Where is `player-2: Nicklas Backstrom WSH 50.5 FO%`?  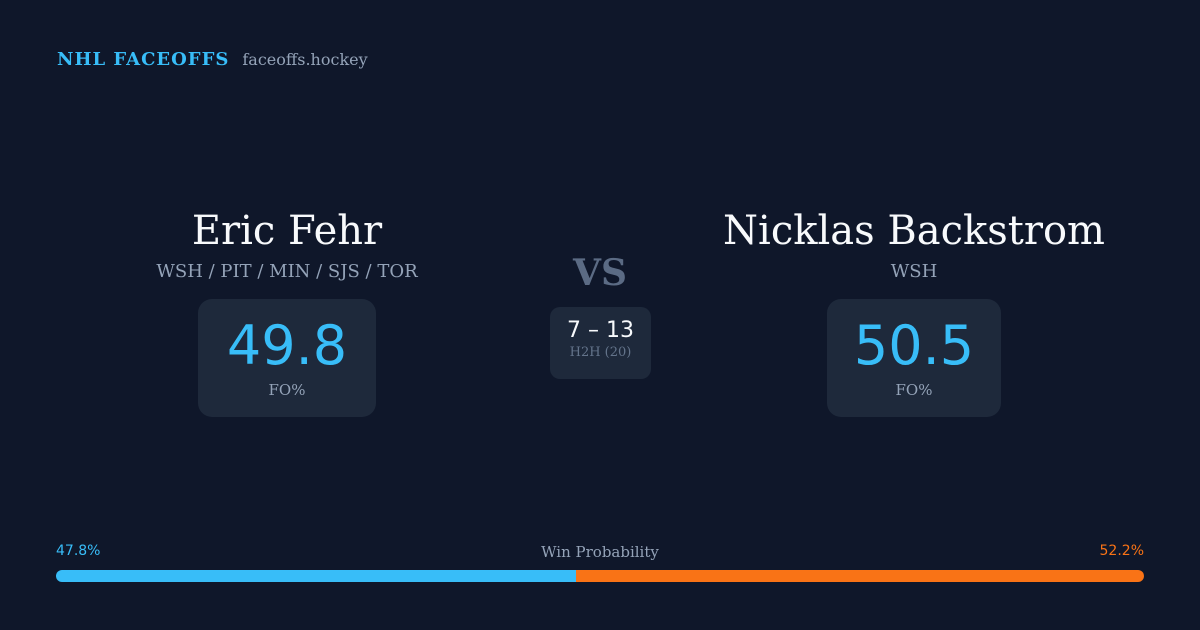 player-2: Nicklas Backstrom WSH 50.5 FO% is located at coordinates (914, 311).